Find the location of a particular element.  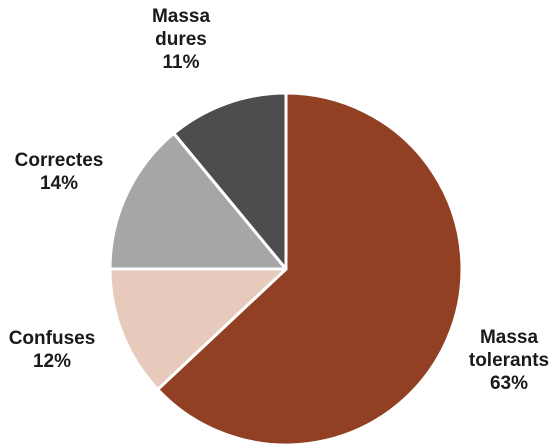

slice-name-label: dures is located at coordinates (181, 39).